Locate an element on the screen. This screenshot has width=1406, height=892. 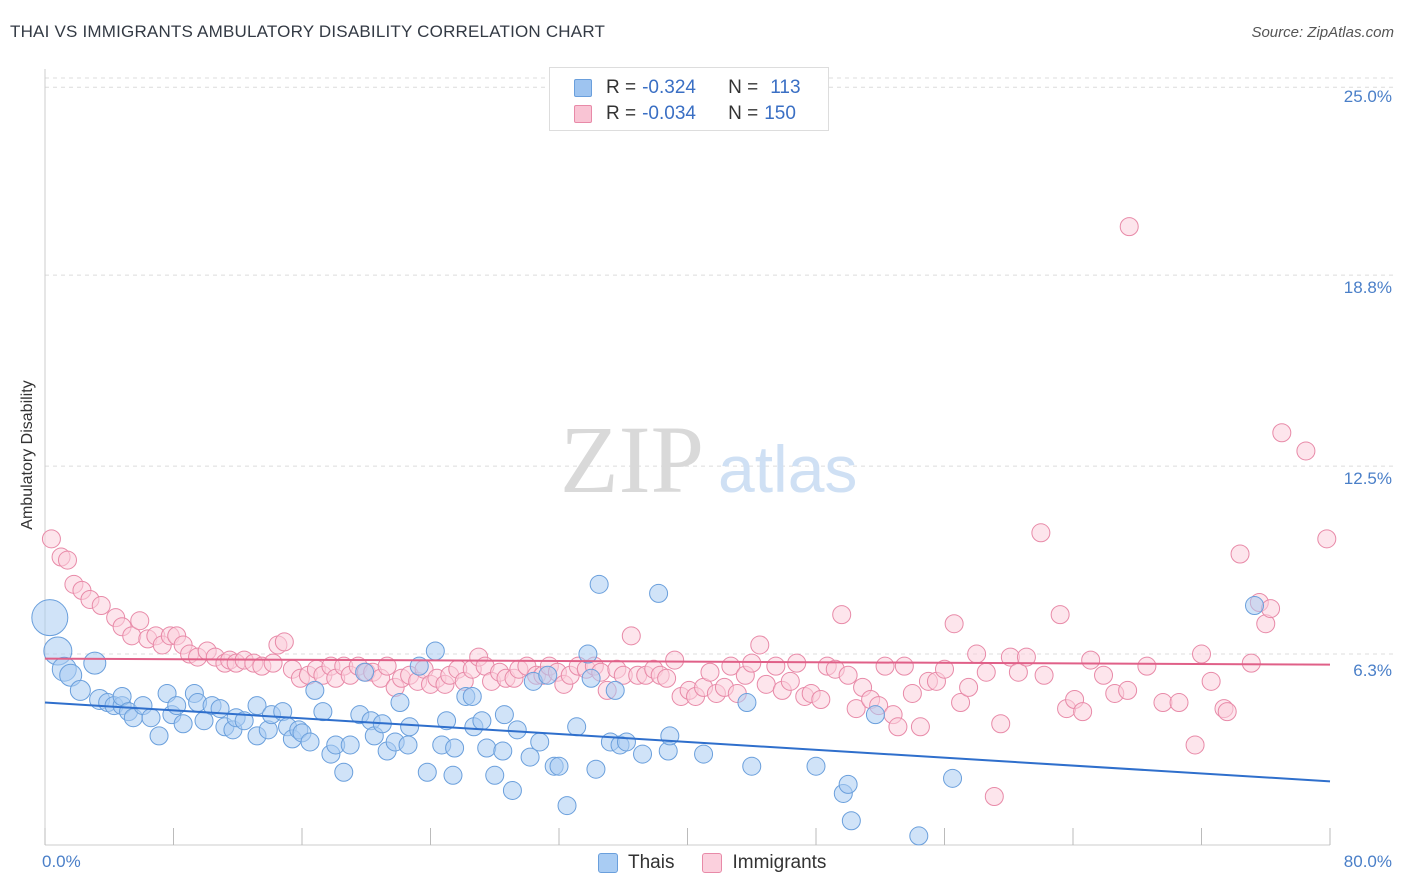
legend-label-immigrants: Immigrants is located at coordinates (779, 862).